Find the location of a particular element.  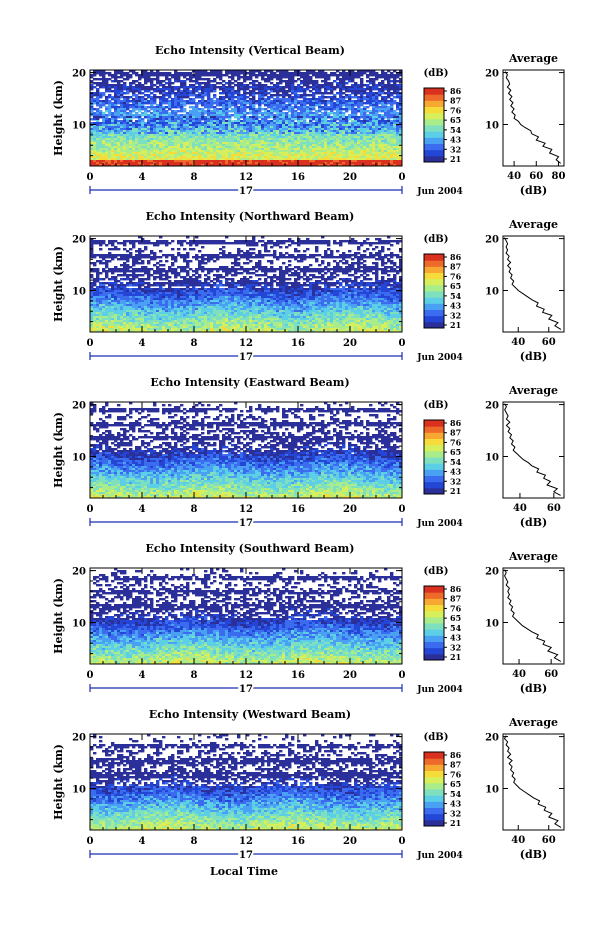

average-x-tick-label: 40 is located at coordinates (514, 176).